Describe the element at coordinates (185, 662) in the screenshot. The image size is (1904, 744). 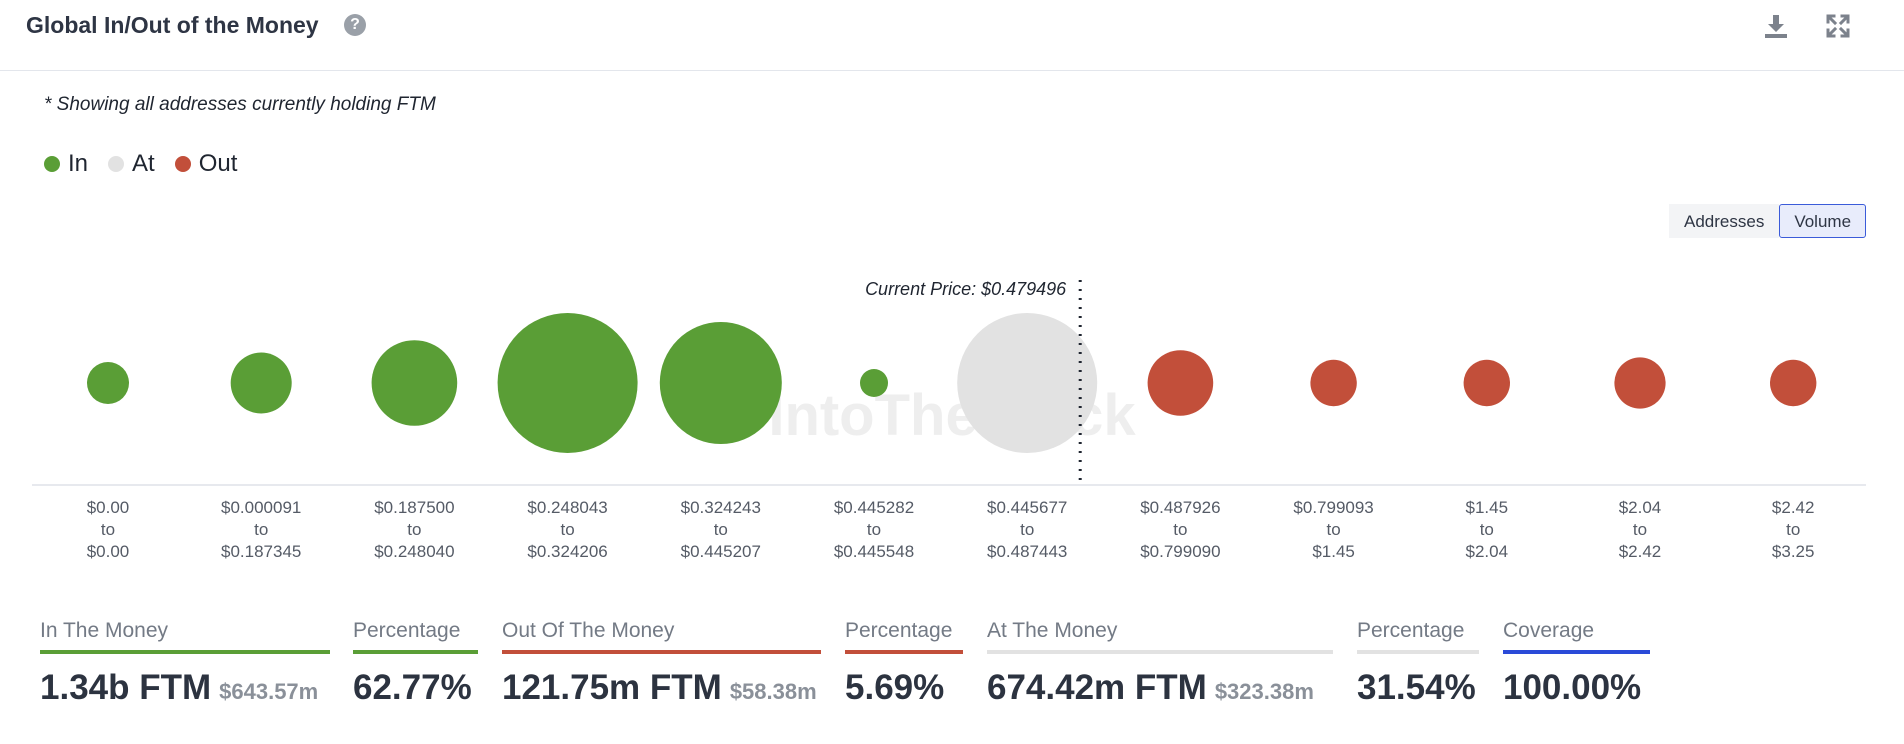
I see `stat-in-the-money: In The Money 1.34b FTM $643.57m` at that location.